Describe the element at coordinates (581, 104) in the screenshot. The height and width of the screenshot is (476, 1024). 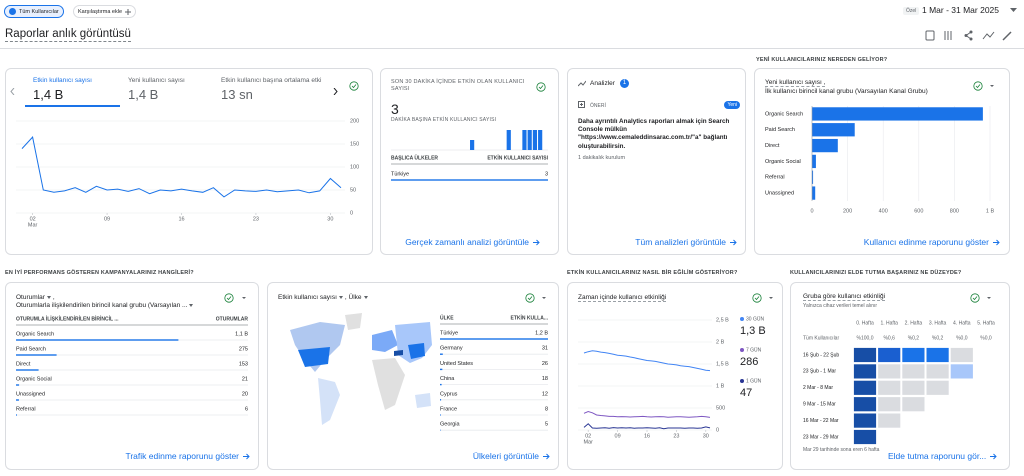
I see `tip-icon` at that location.